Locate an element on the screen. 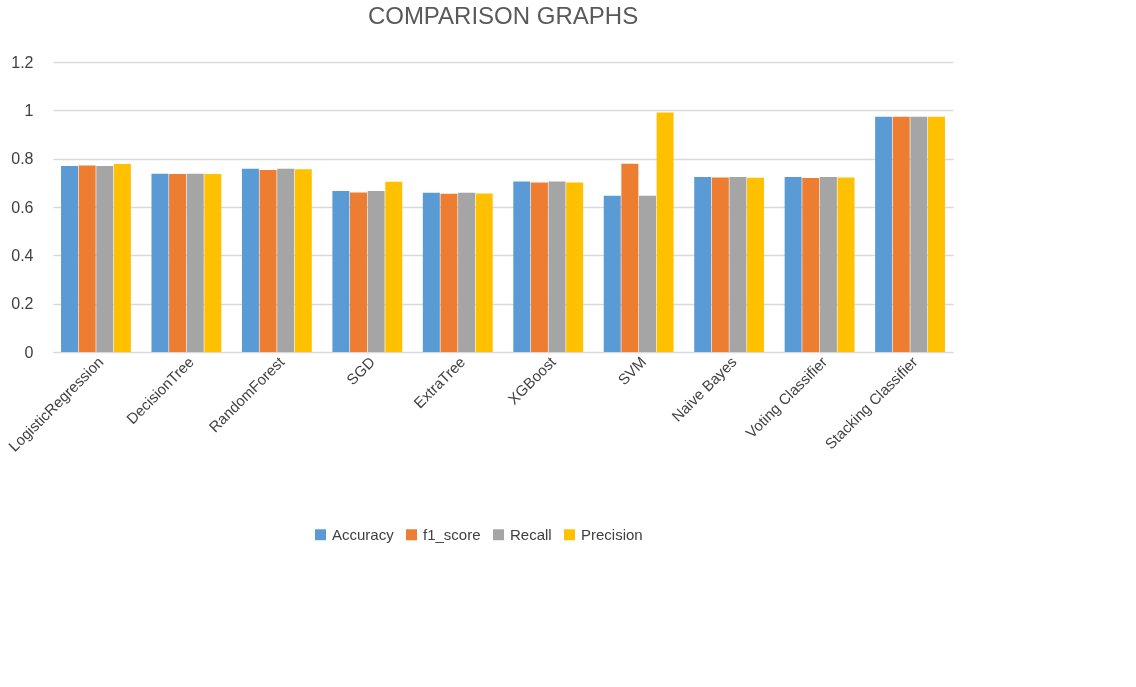 Image resolution: width=1136 pixels, height=687 pixels. y-tick-label: 0 is located at coordinates (29, 352).